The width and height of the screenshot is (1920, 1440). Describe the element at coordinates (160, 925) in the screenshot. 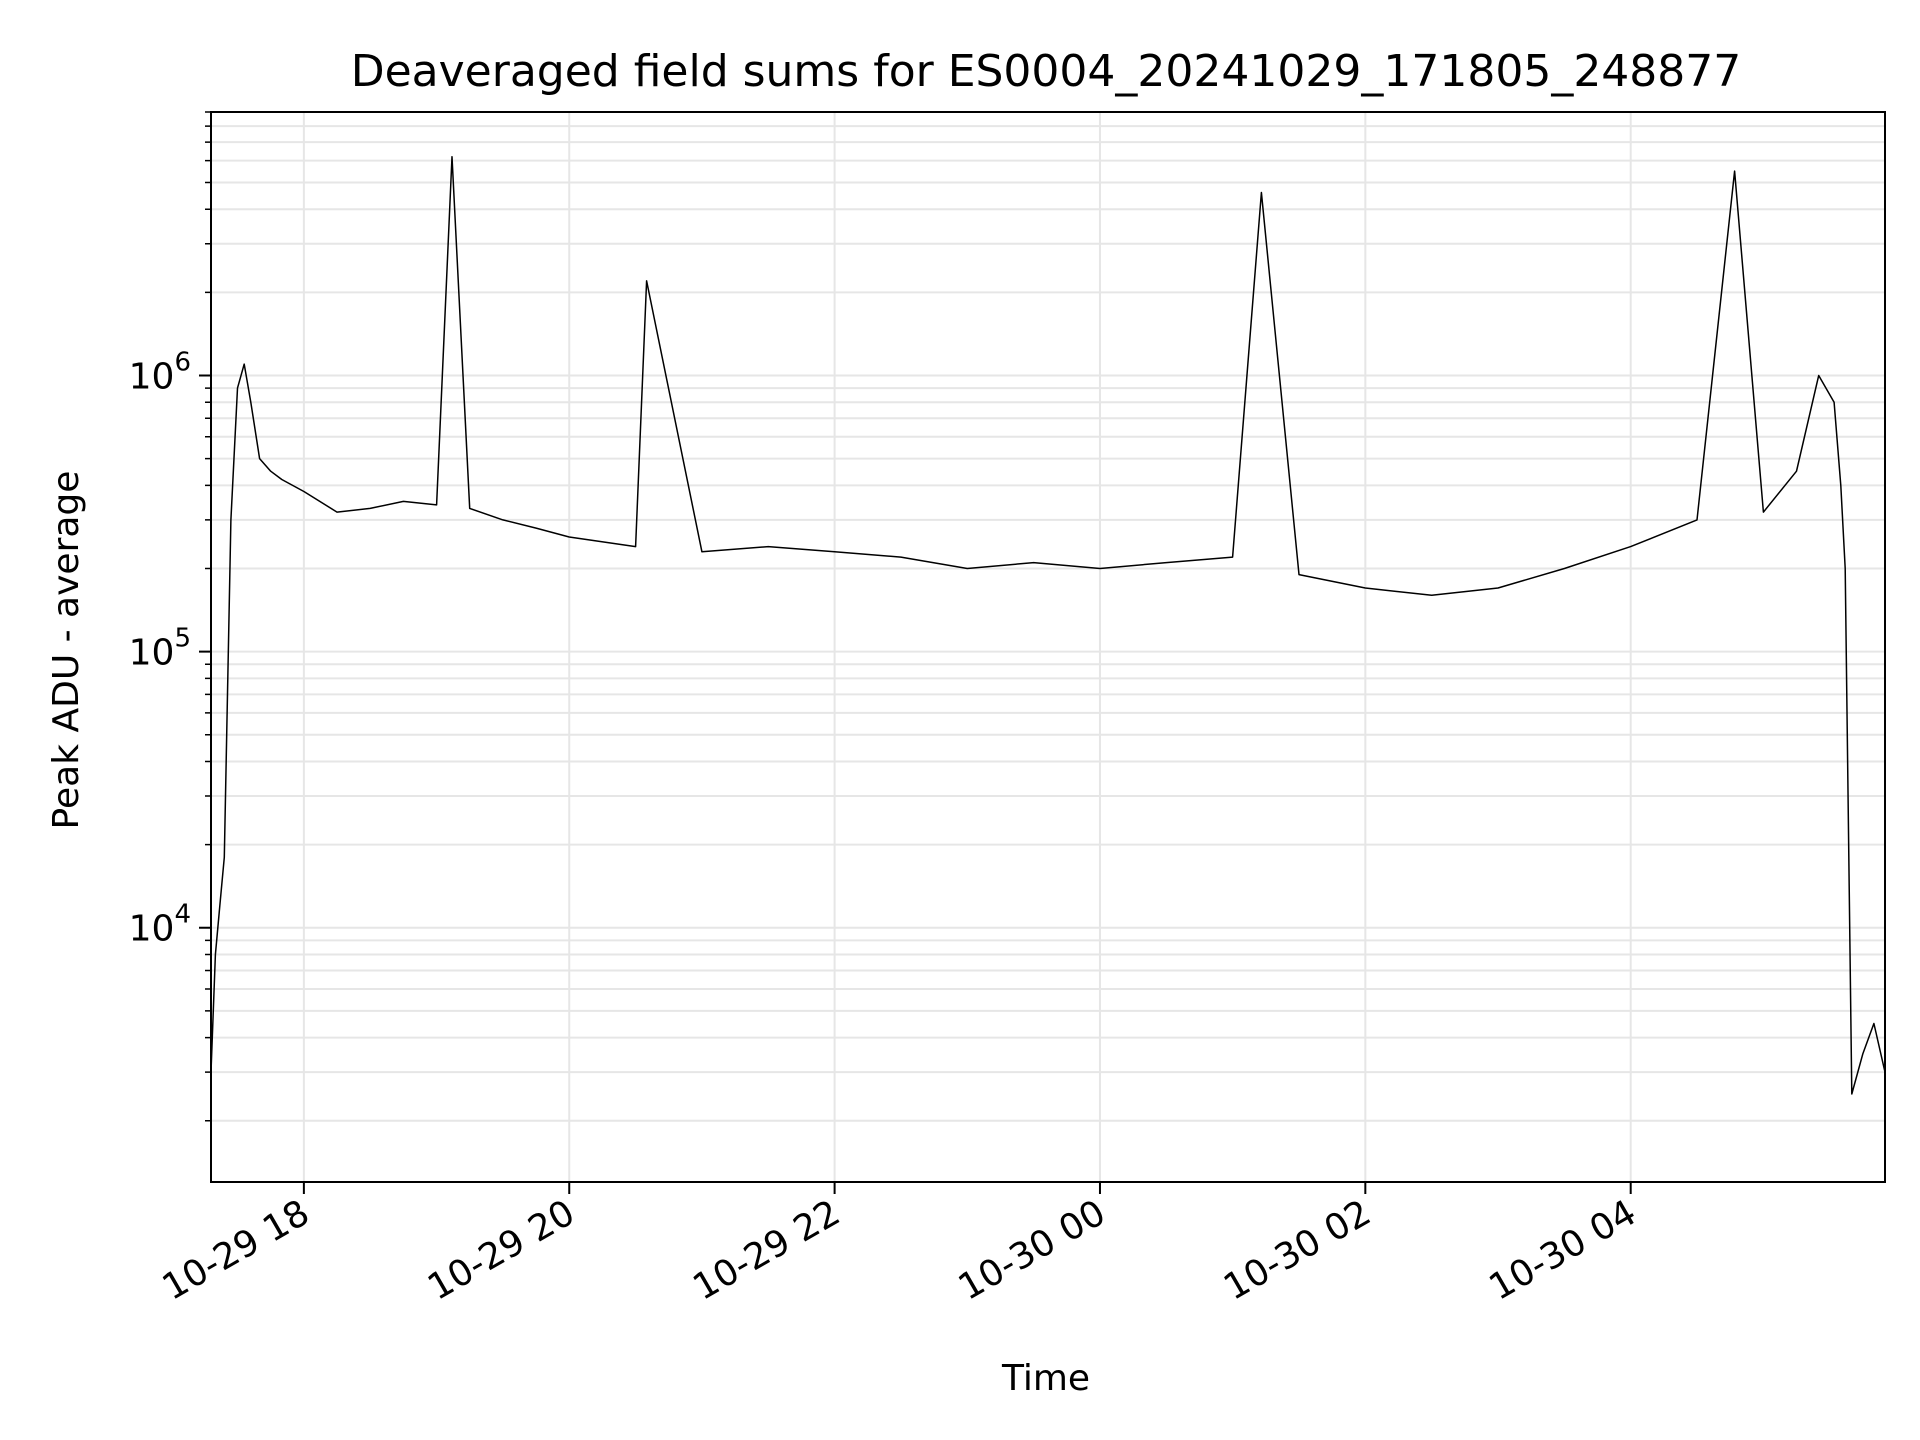

I see `y-tick-label: 10⁴` at that location.